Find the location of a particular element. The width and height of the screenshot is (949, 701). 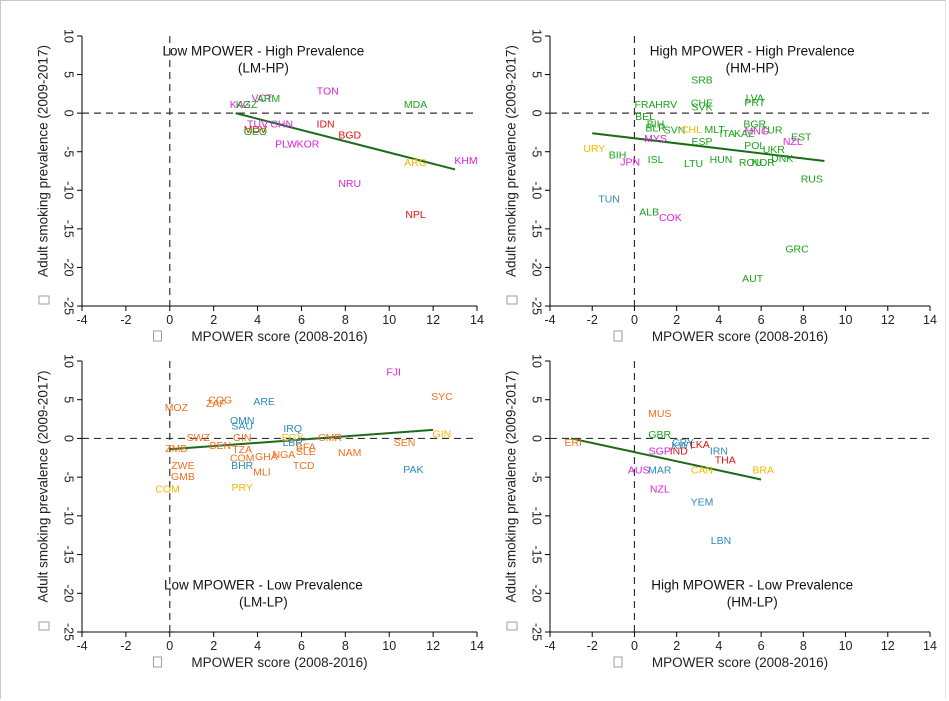

country-point-label: GRC is located at coordinates (797, 249).